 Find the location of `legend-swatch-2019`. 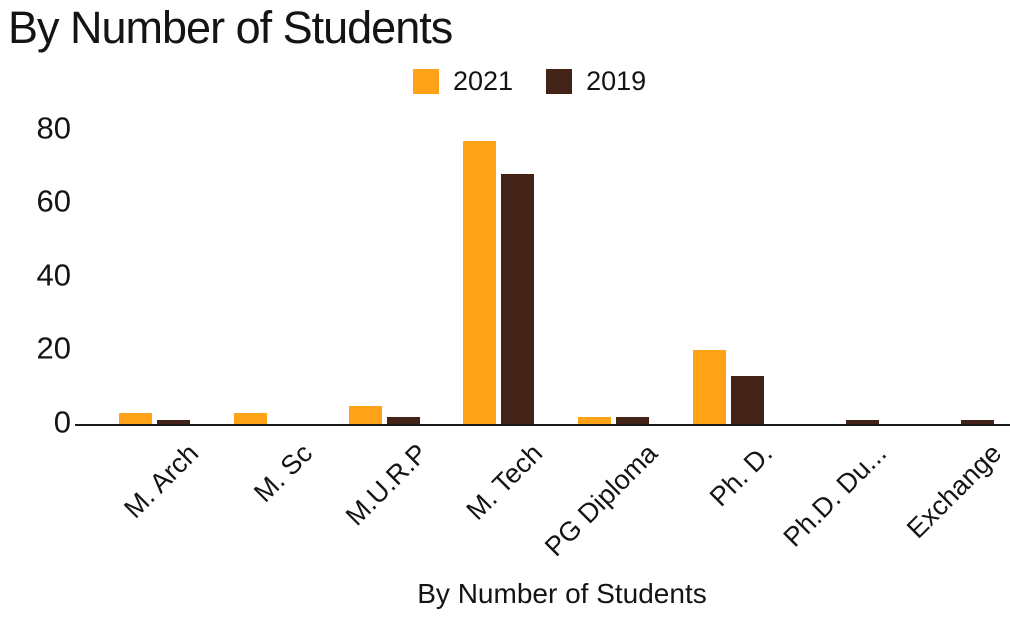

legend-swatch-2019 is located at coordinates (559, 81).